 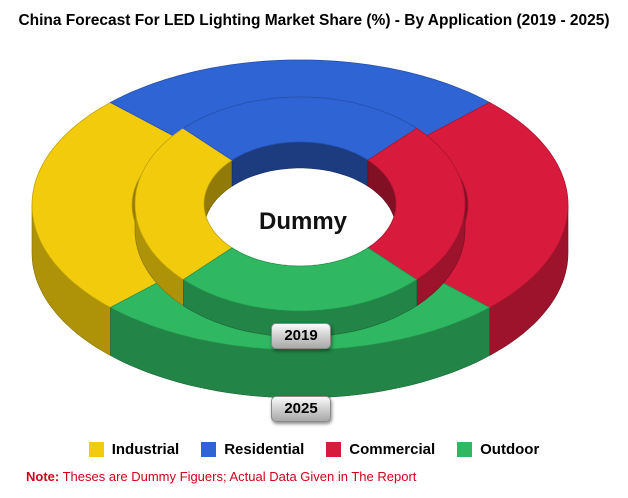 I want to click on legend-swatch-industrial, so click(x=96, y=449).